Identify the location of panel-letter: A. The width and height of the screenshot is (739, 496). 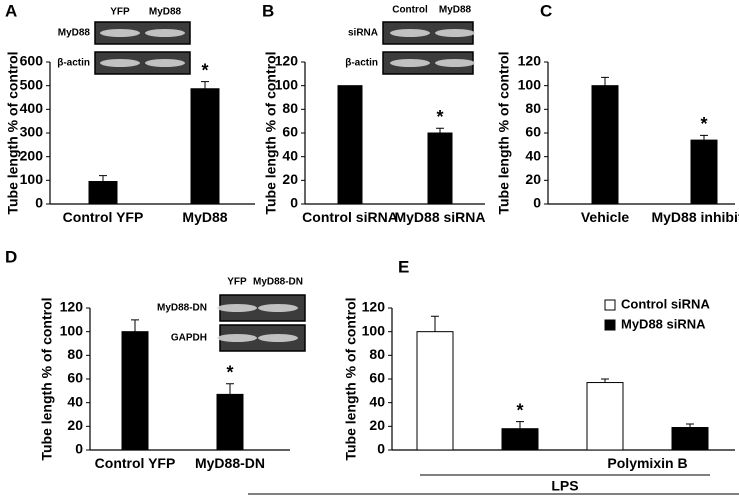
(11, 10).